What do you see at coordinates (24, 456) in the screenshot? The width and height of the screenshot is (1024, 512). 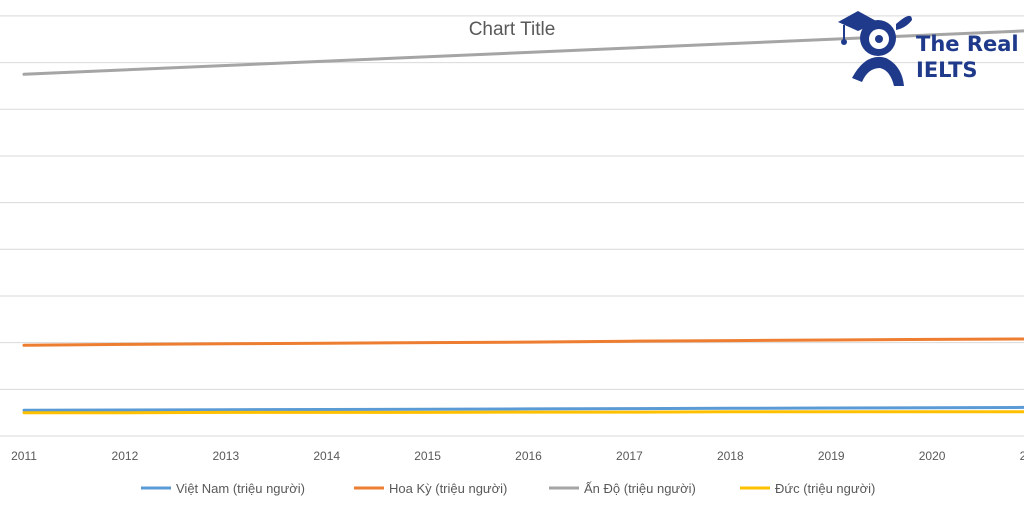 I see `x-tick-label: 2011` at bounding box center [24, 456].